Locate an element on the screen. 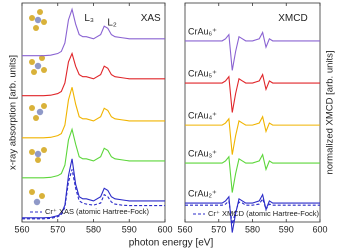  y-axis-label: x-ray absorption [arb. units] is located at coordinates (13, 112).